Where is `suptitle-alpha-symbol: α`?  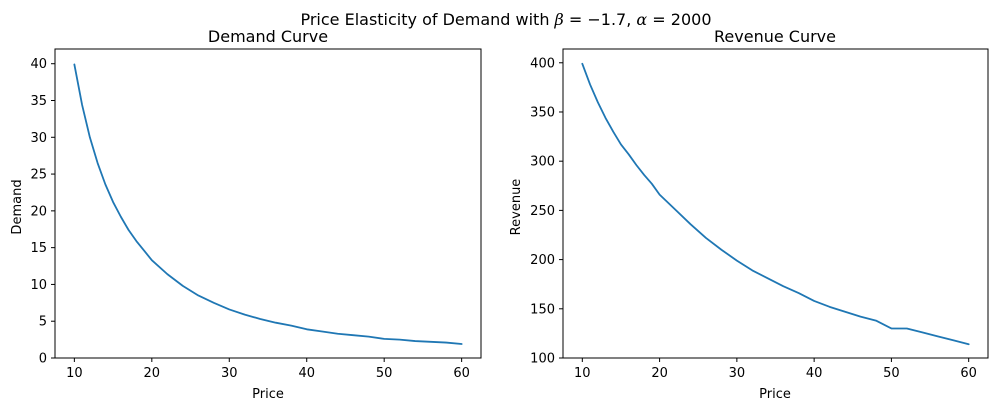 suptitle-alpha-symbol: α is located at coordinates (641, 19).